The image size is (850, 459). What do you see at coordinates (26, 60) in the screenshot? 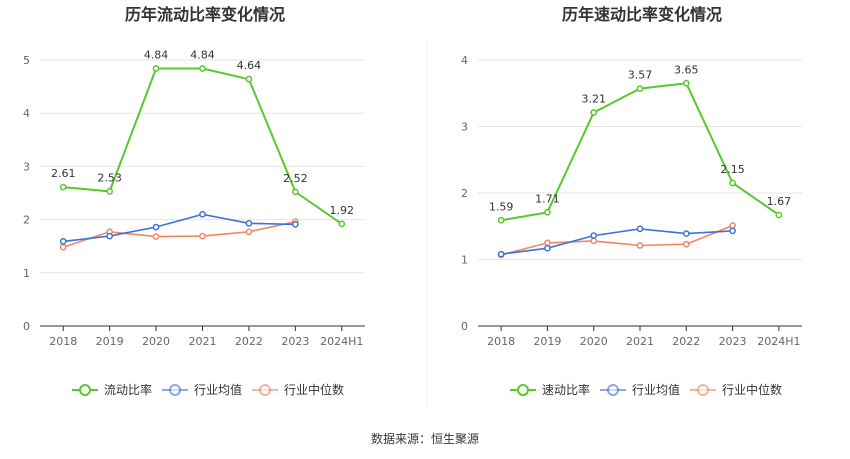
I see `y-tick-label: 5` at bounding box center [26, 60].